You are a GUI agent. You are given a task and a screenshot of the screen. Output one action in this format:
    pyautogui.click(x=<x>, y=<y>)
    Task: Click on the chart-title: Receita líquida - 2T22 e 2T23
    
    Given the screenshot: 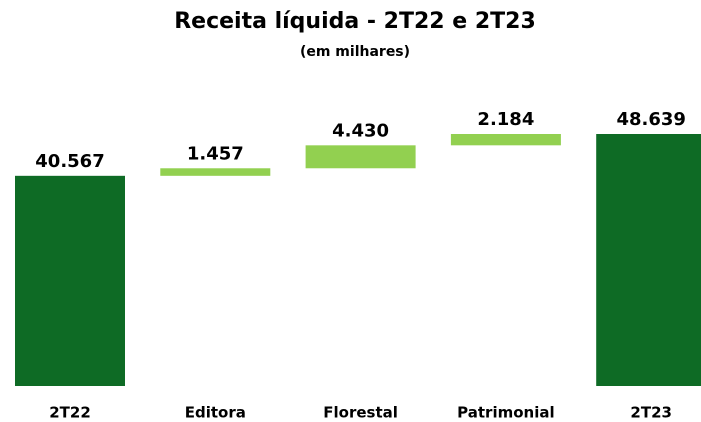 What is the action you would take?
    pyautogui.click(x=355, y=21)
    